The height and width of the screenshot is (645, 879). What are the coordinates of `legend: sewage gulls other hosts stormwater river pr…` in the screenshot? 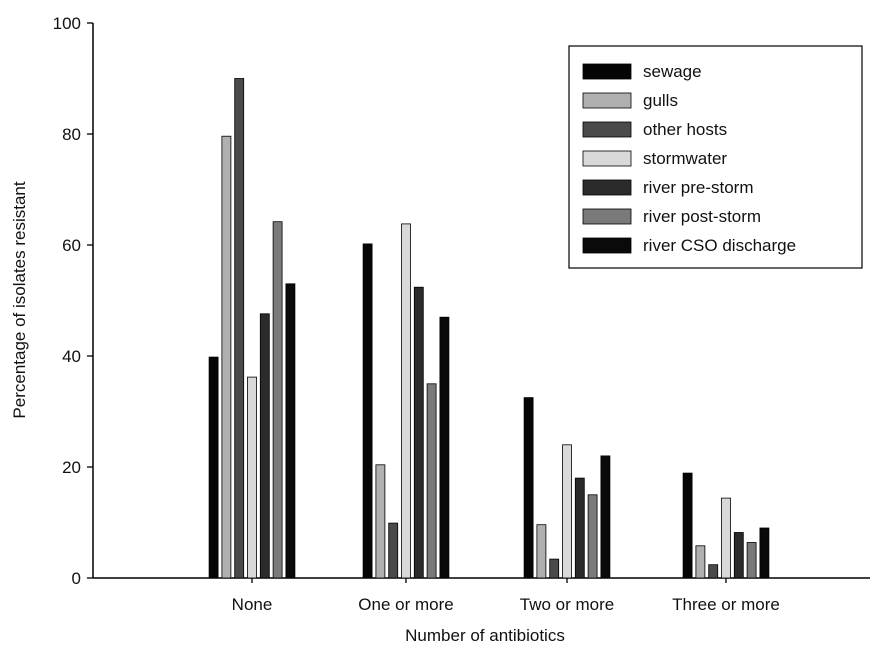 It's located at (715, 157).